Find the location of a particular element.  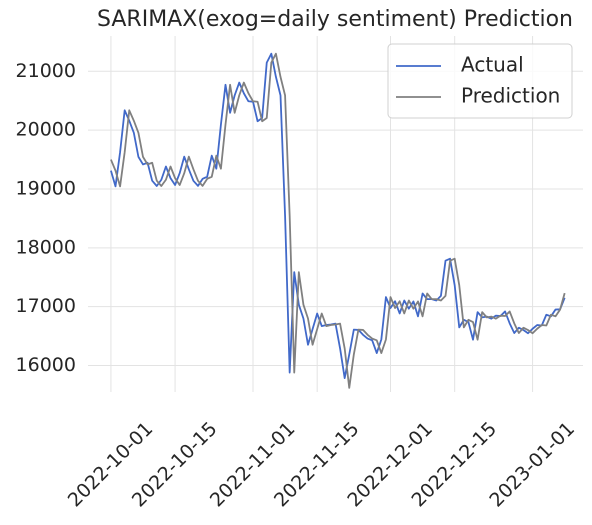

y-tick-label: 17000 is located at coordinates (46, 306).